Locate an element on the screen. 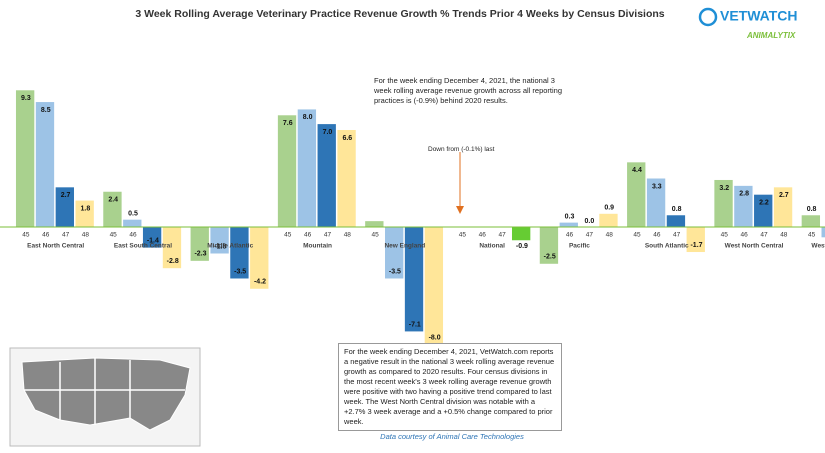 This screenshot has height=453, width=825. value-label: -7.1 is located at coordinates (415, 324).